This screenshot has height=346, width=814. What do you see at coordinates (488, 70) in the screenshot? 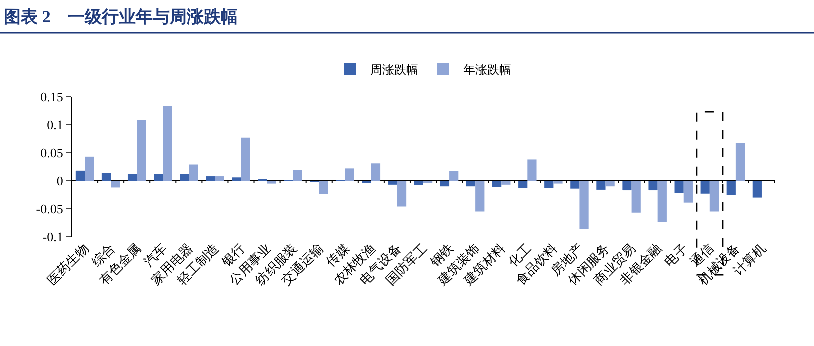
I see `legend-label: 年涨跌幅` at bounding box center [488, 70].